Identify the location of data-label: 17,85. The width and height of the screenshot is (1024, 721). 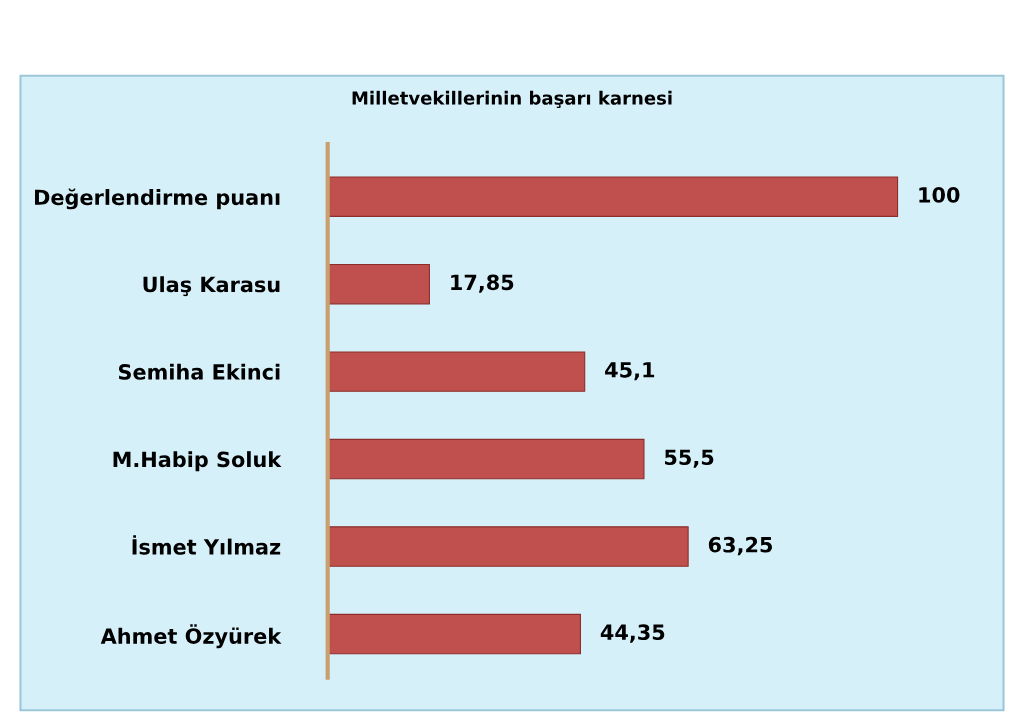
(482, 283).